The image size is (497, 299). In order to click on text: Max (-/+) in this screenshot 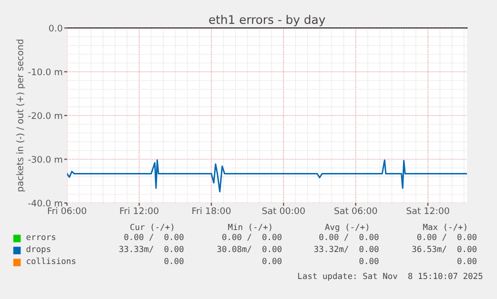, I will do `click(444, 228)`.